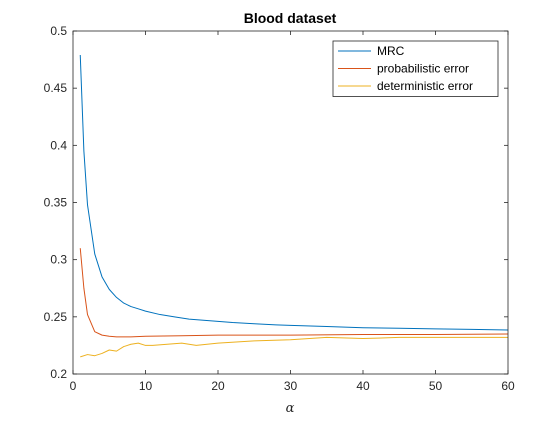 This screenshot has height=425, width=560. Describe the element at coordinates (218, 386) in the screenshot. I see `x-tick-label: 20` at that location.